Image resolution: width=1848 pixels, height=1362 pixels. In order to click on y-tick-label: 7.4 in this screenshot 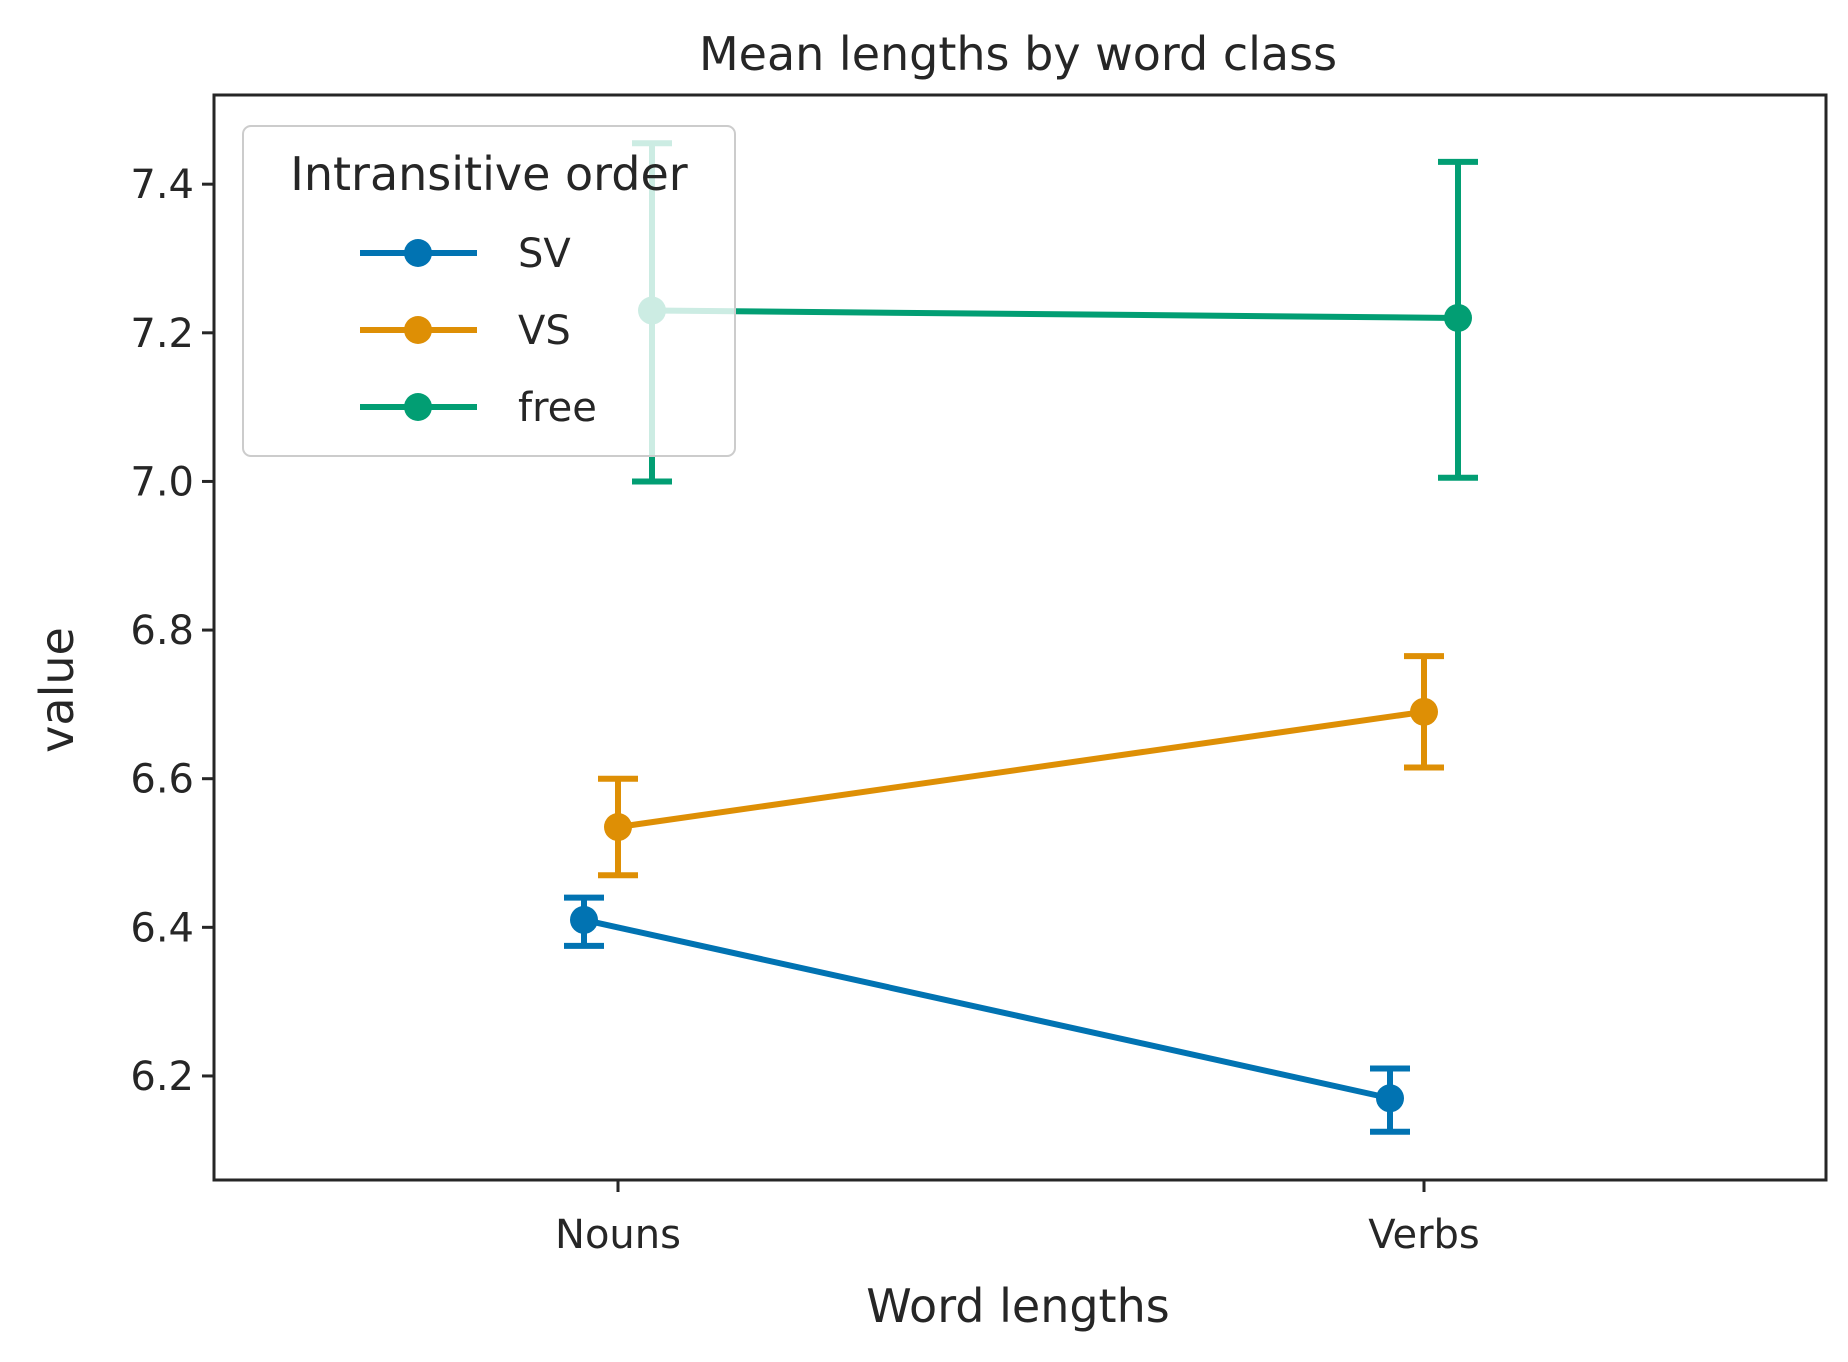, I will do `click(162, 185)`.